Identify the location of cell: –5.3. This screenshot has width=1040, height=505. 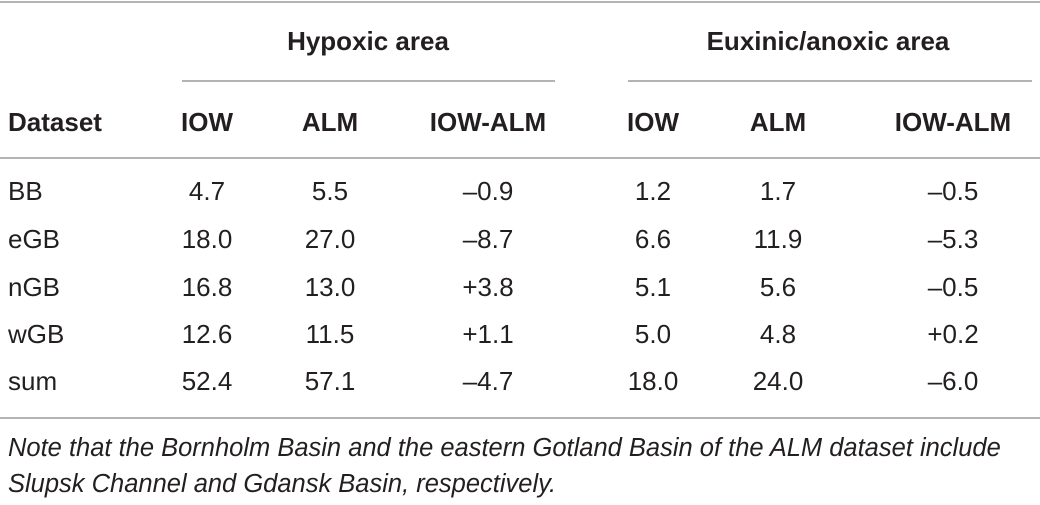
(953, 239).